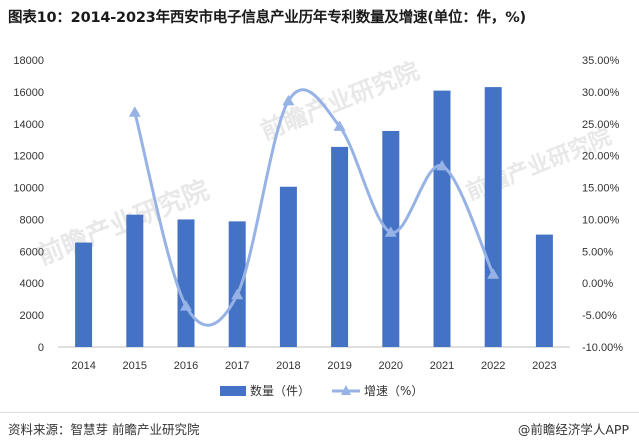 This screenshot has width=639, height=448. Describe the element at coordinates (601, 189) in the screenshot. I see `y-right-tick-label: 15.00%` at that location.